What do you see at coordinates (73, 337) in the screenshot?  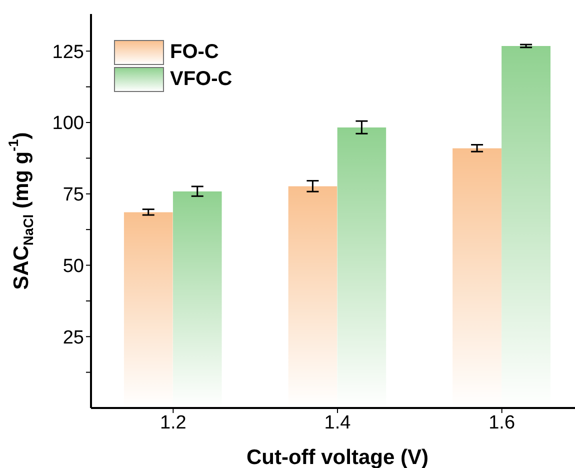 I see `y-tick-label: 25` at bounding box center [73, 337].